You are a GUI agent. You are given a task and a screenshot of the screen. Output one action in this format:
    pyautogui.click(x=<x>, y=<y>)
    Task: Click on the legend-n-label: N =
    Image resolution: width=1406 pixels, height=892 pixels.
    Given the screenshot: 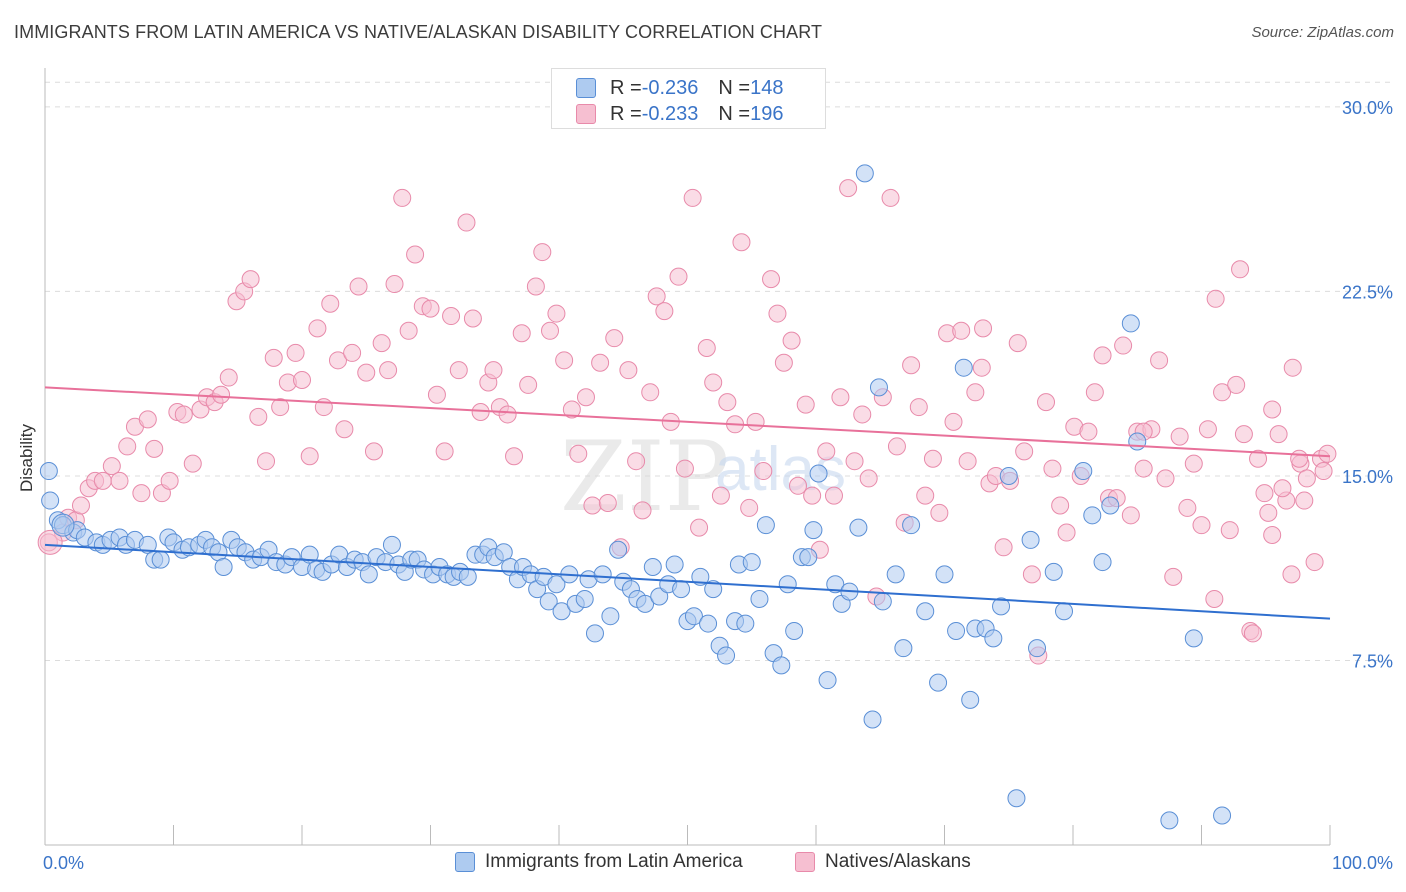 What is the action you would take?
    pyautogui.click(x=734, y=113)
    